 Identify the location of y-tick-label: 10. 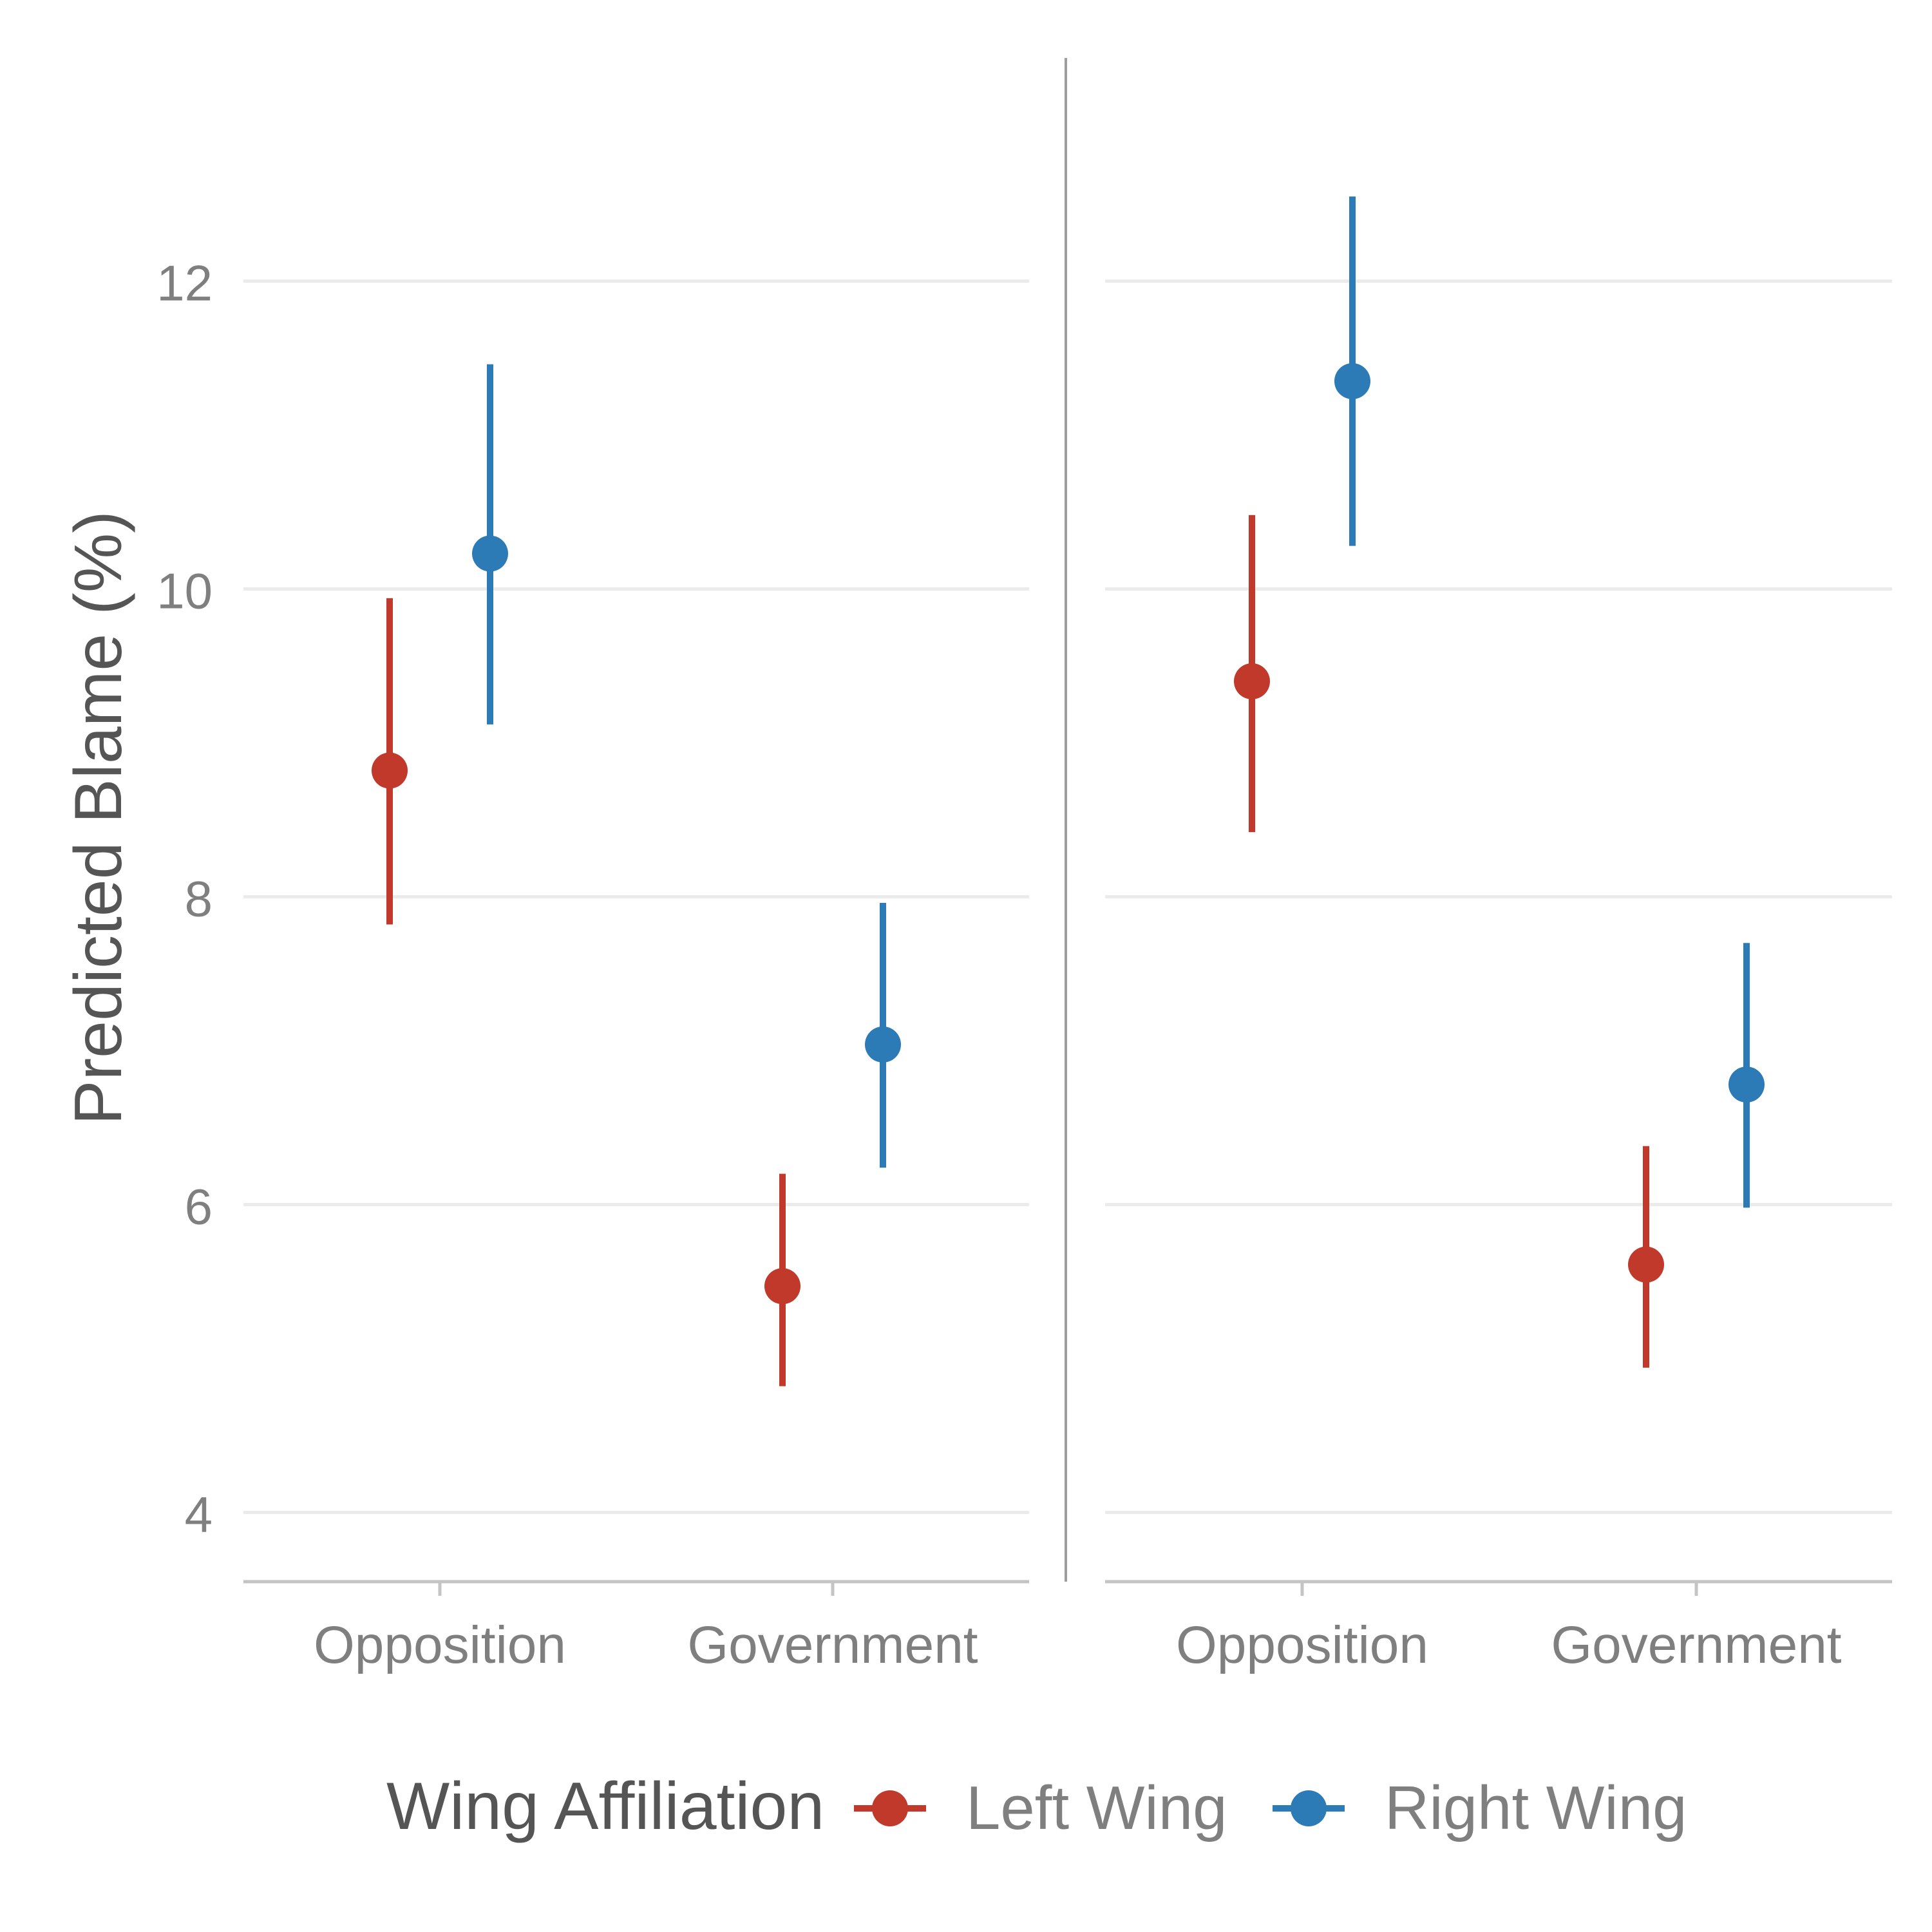
(184, 591).